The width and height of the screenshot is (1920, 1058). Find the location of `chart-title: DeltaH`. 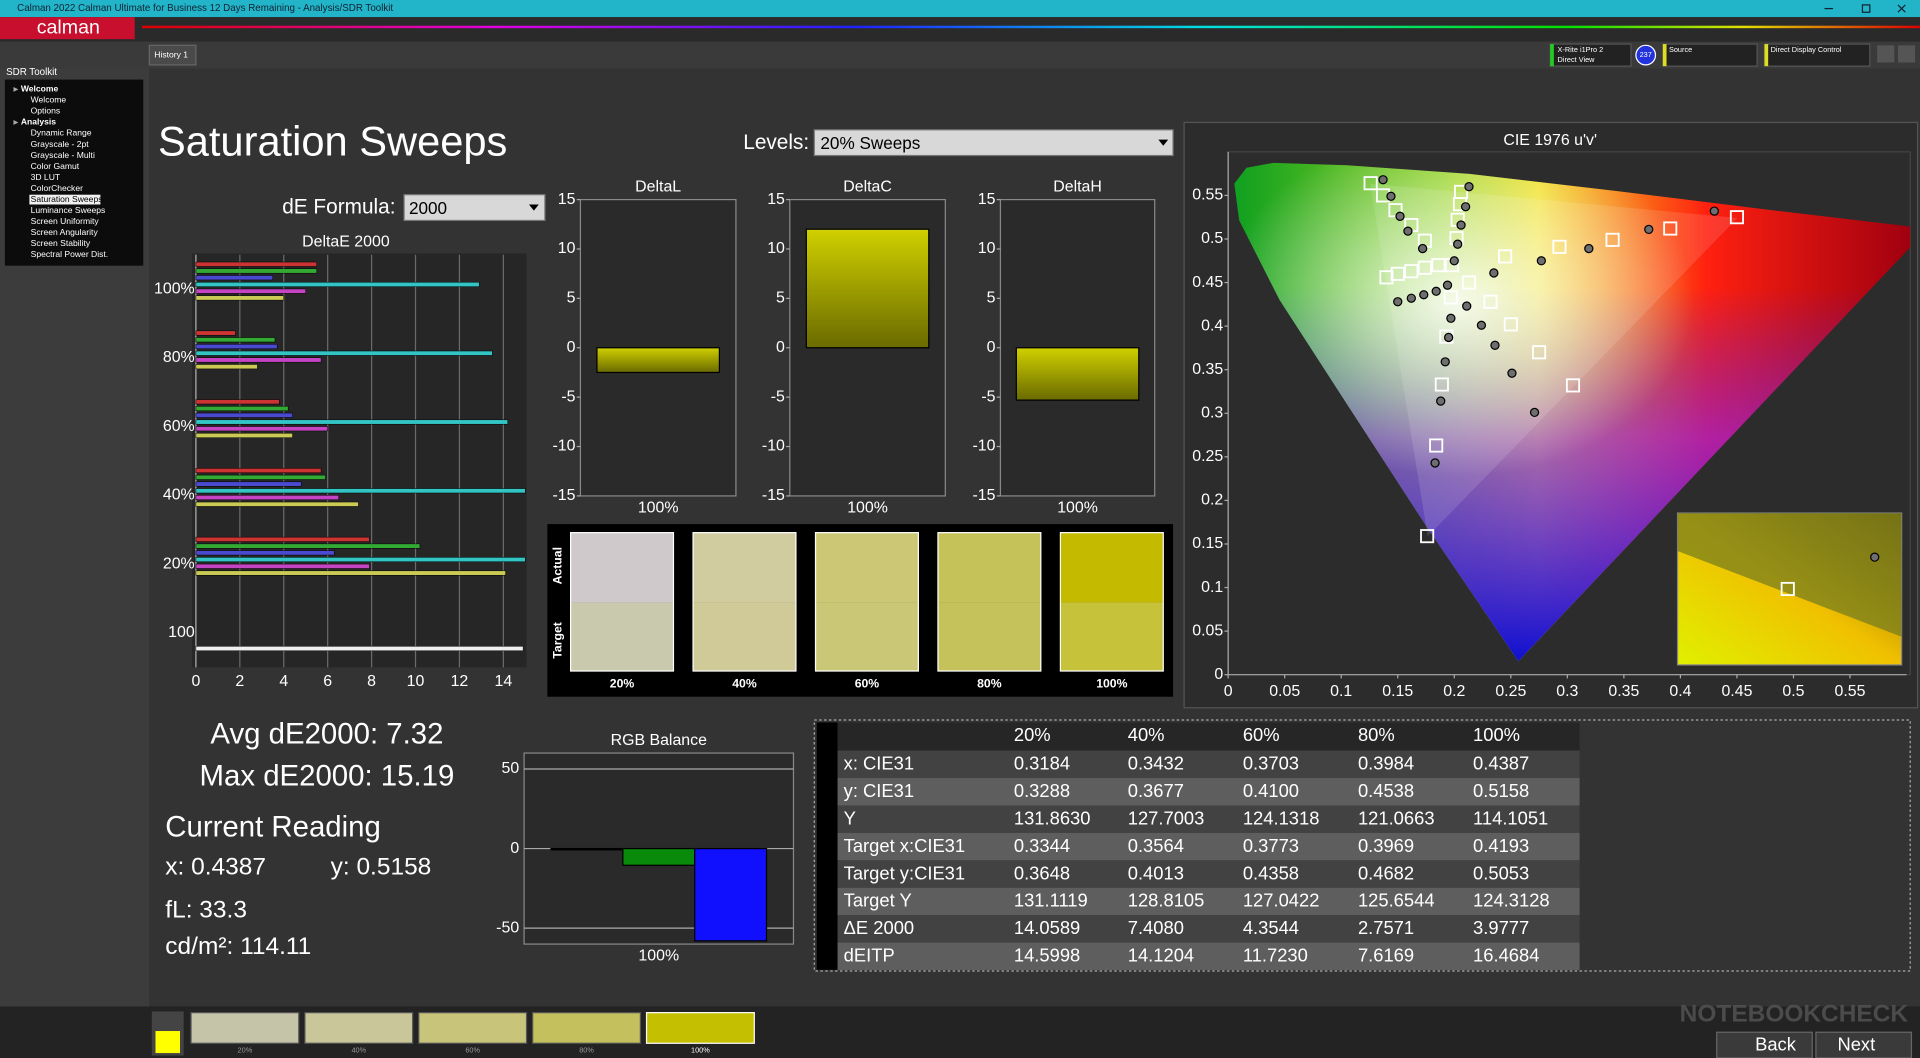

chart-title: DeltaH is located at coordinates (1077, 187).